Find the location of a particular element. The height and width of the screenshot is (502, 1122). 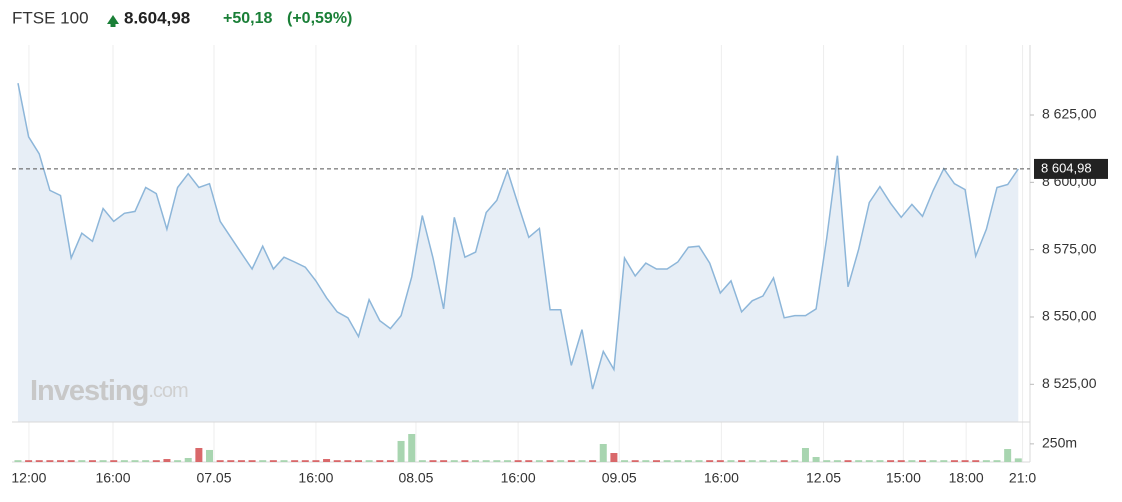

change-percent: (+0,59%) is located at coordinates (319, 18).